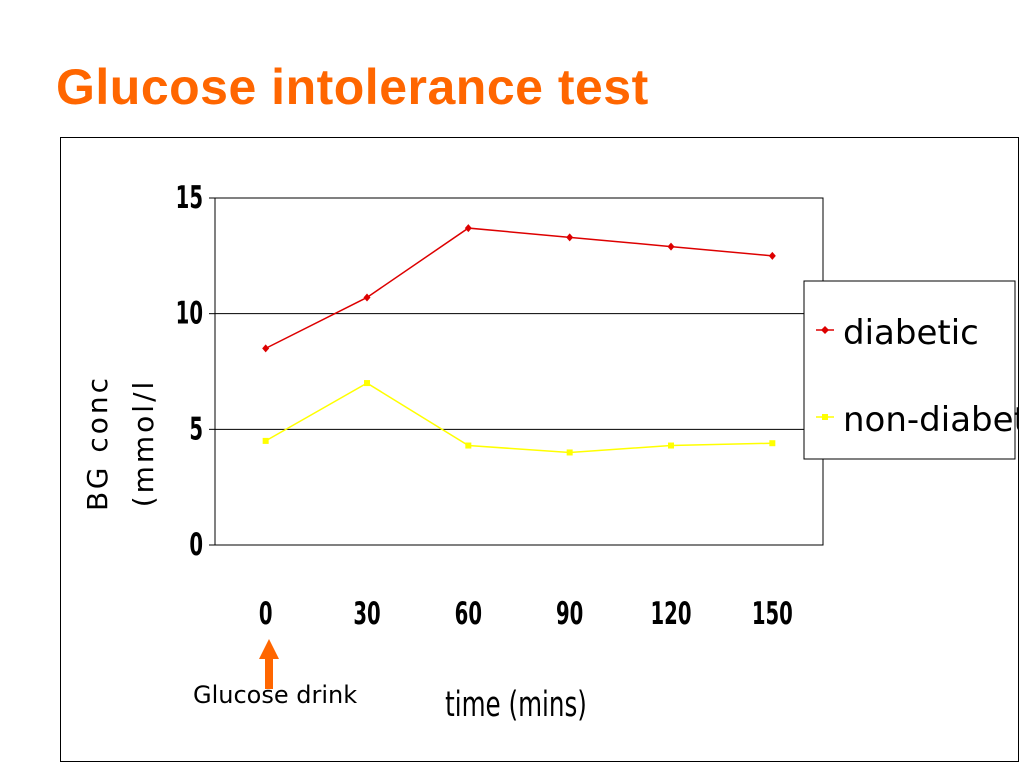 The height and width of the screenshot is (768, 1024). I want to click on legend-label-non-diabetic: non-diabetic, so click(930, 420).